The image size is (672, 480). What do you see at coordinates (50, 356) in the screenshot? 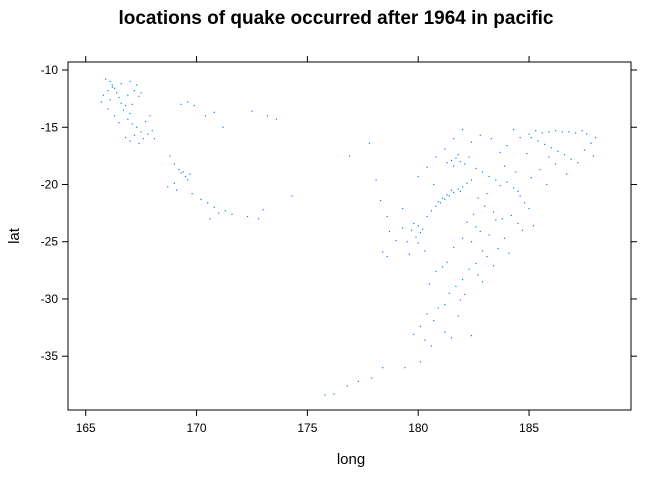
I see `y-tick-label: -35` at bounding box center [50, 356].